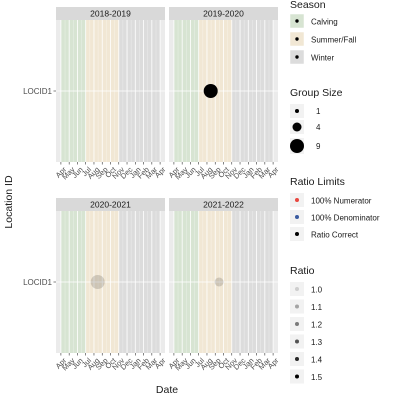 This screenshot has height=400, width=400. What do you see at coordinates (317, 360) in the screenshot?
I see `legend-label: 1.4` at bounding box center [317, 360].